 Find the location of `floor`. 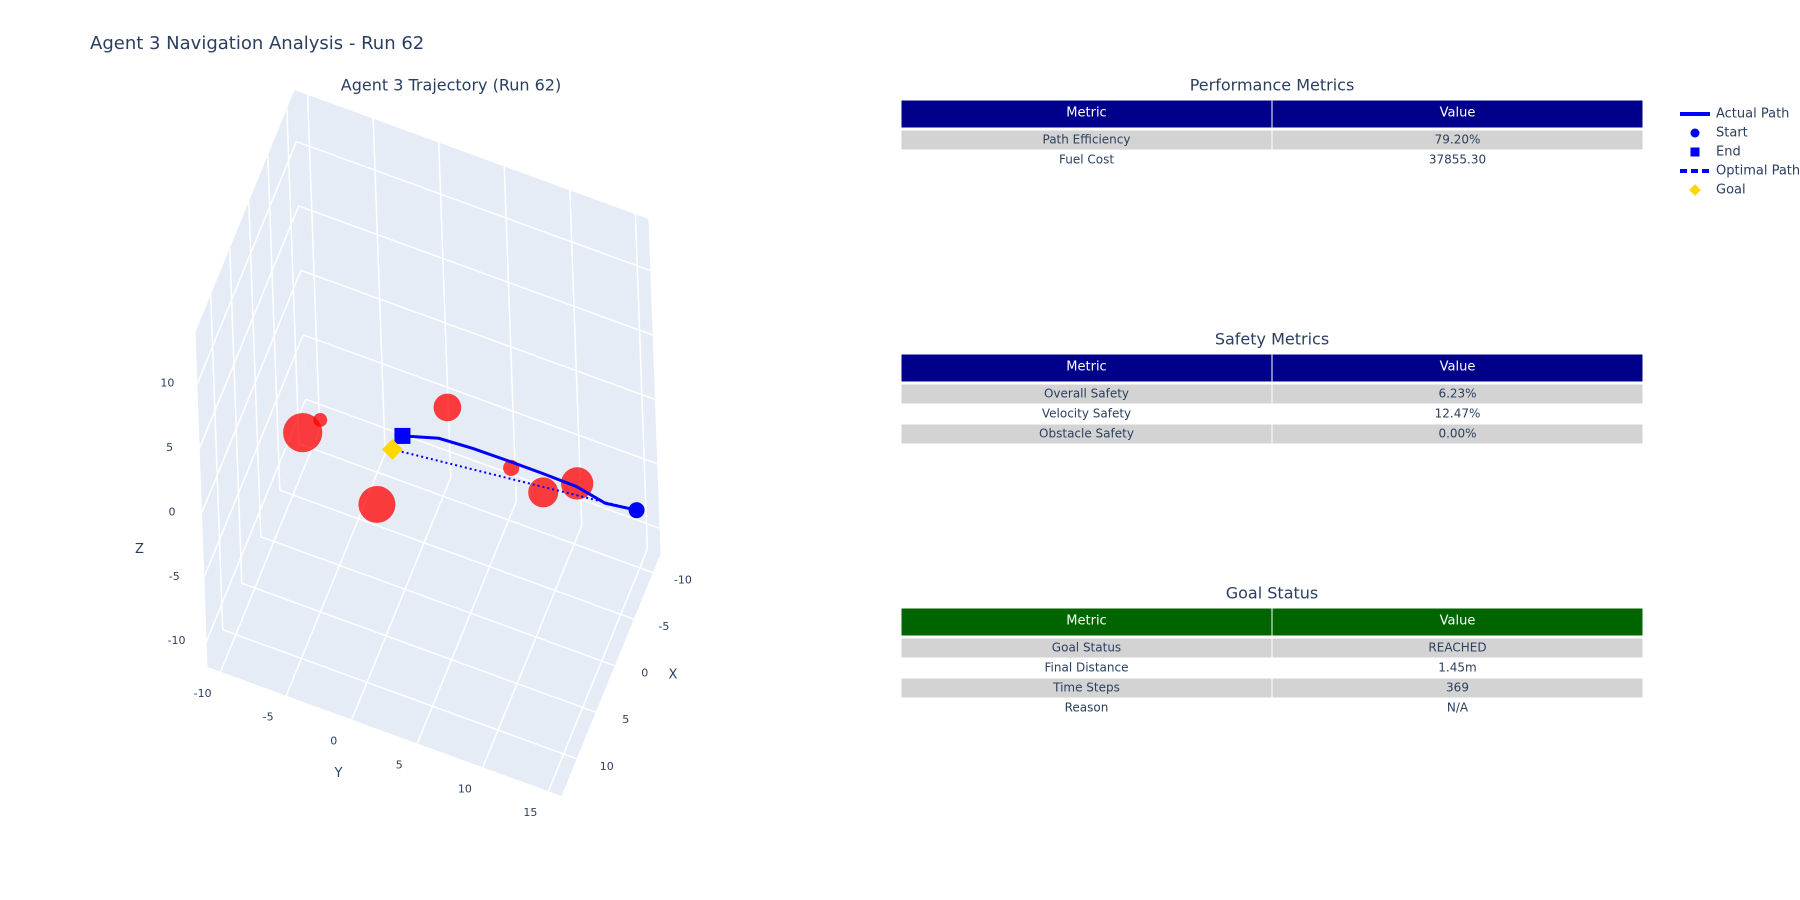

floor is located at coordinates (434, 610).